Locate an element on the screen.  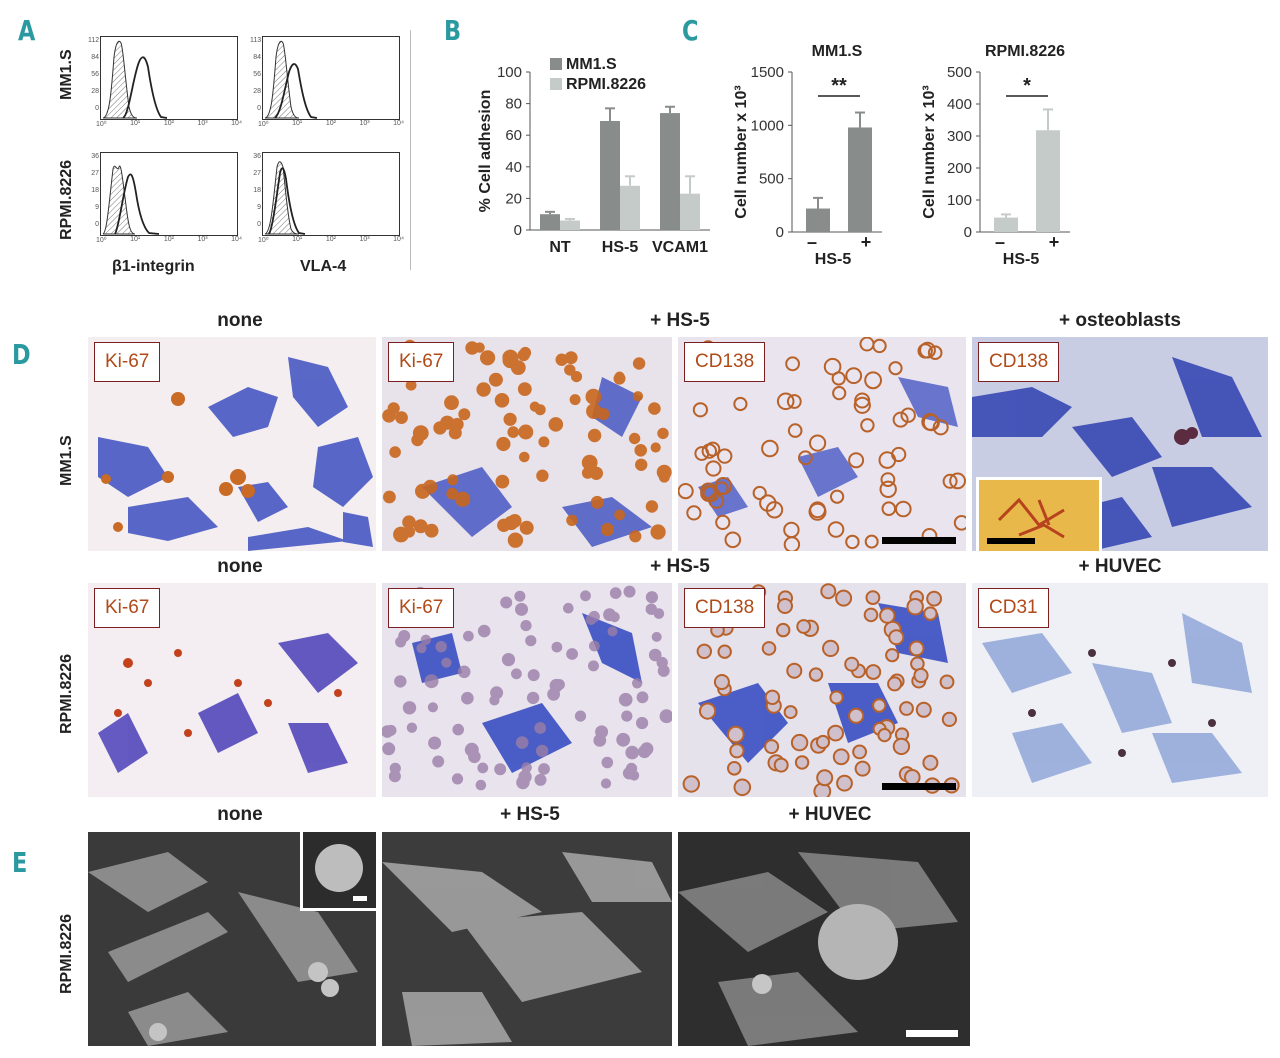
hist-xticks-1: 10⁰ 10¹ 10² 10³ 10⁴ is located at coordinates (169, 124).